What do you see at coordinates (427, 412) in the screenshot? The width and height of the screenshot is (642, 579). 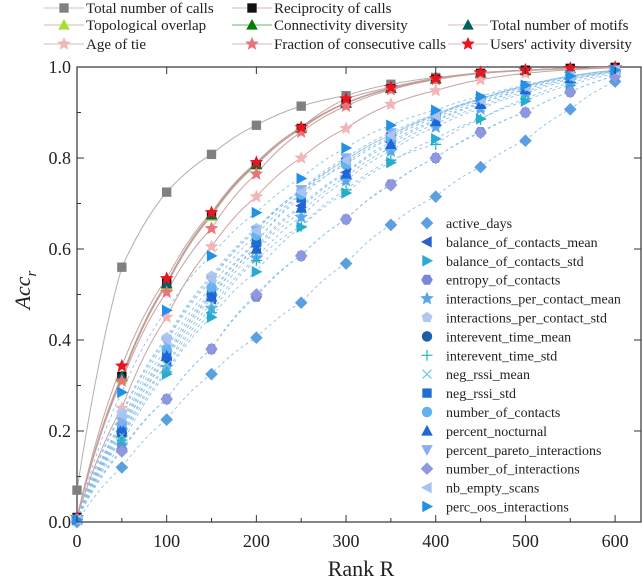 I see `legend-marker-number-of-contacts` at bounding box center [427, 412].